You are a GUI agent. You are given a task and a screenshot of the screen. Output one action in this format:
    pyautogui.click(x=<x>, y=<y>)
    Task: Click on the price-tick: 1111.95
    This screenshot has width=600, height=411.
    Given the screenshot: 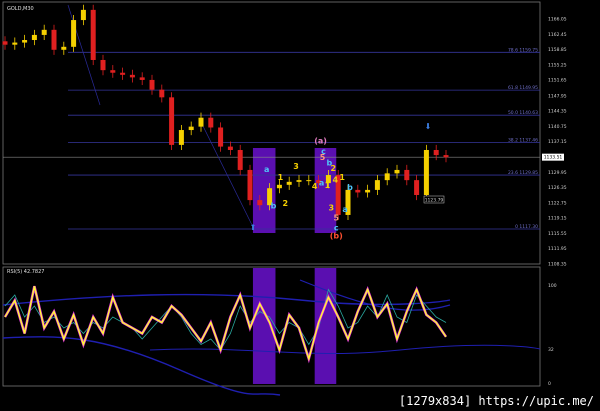 What is the action you would take?
    pyautogui.click(x=557, y=249)
    